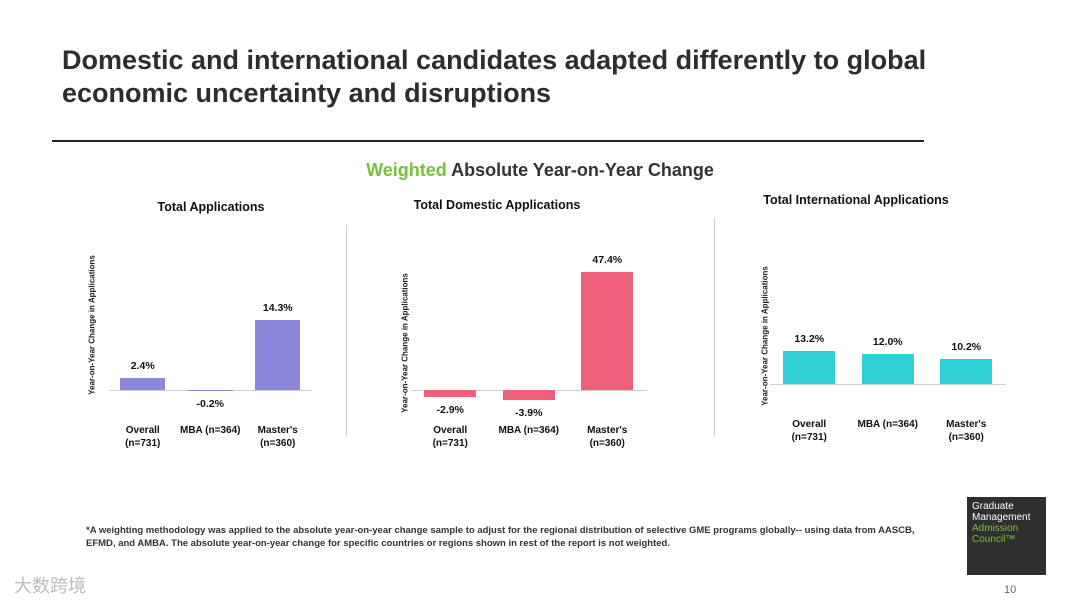  What do you see at coordinates (142, 366) in the screenshot?
I see `value-label: 2.4%` at bounding box center [142, 366].